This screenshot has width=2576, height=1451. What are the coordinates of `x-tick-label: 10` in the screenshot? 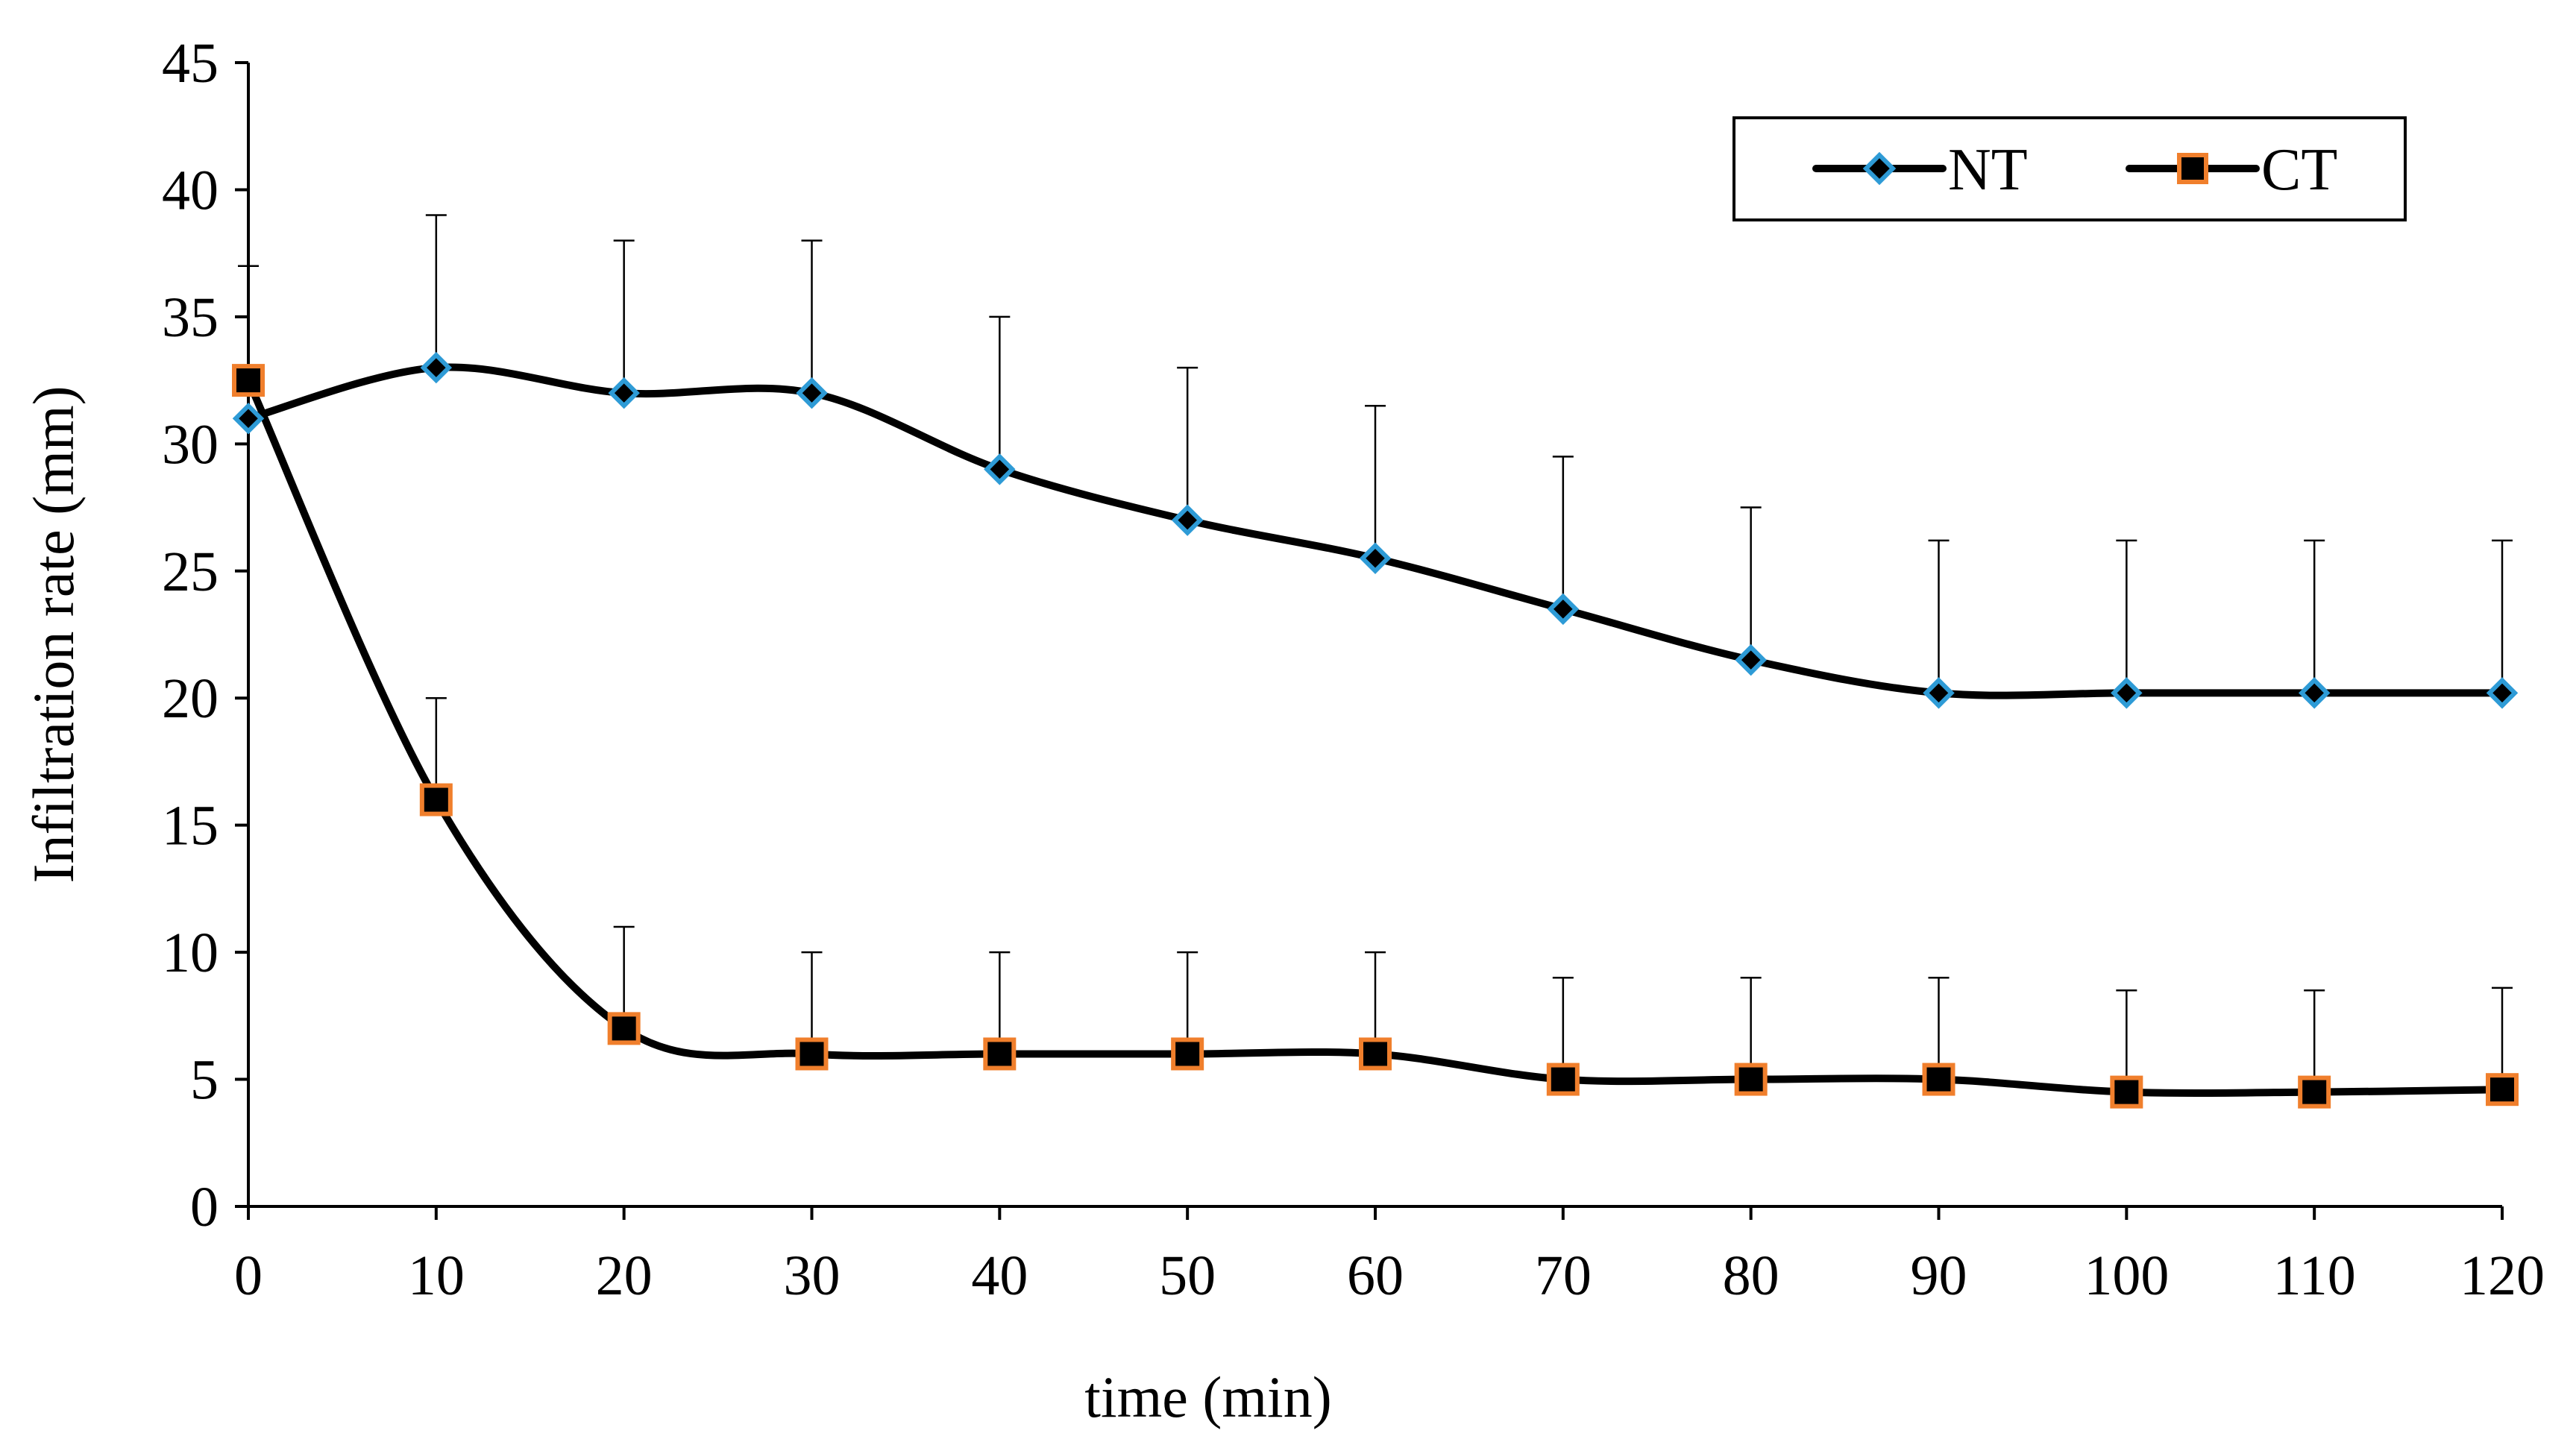 It's located at (437, 1275).